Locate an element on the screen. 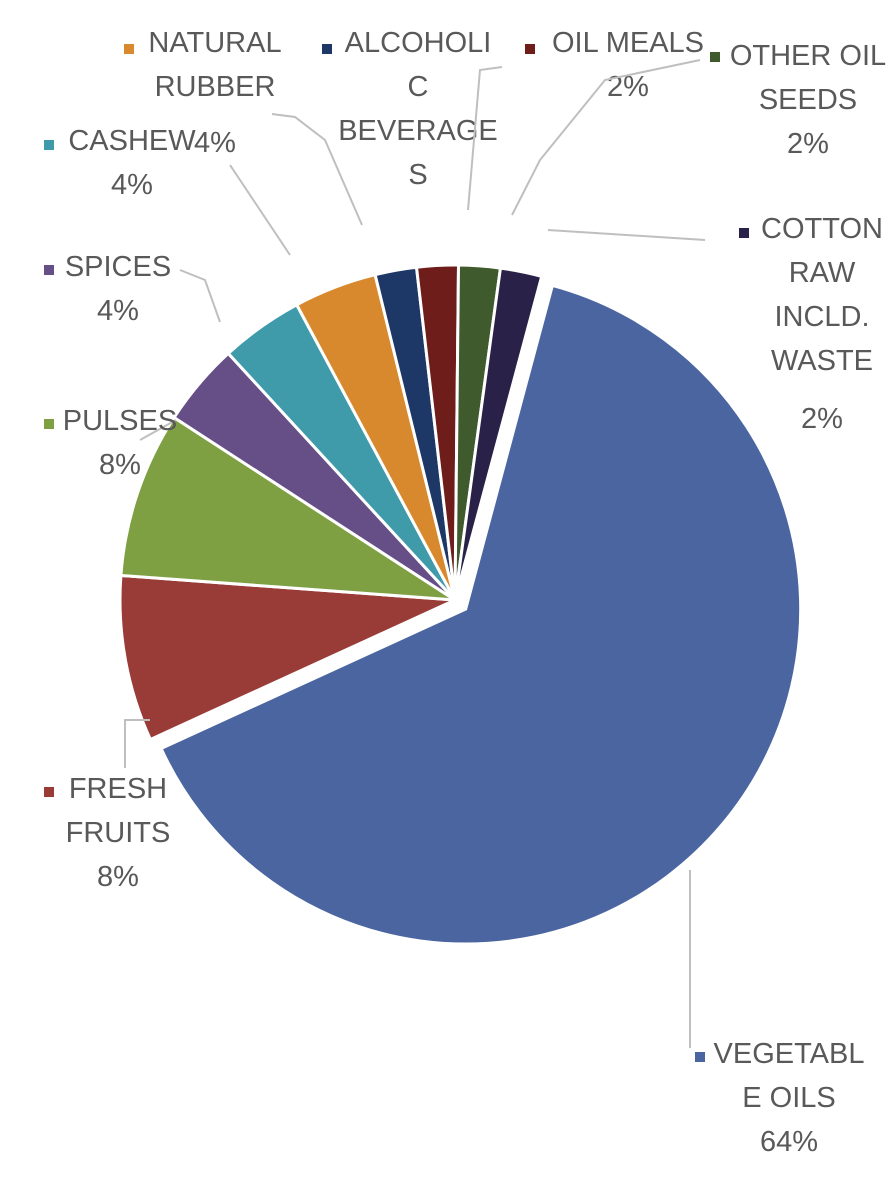 The width and height of the screenshot is (886, 1182). data-label-pulses: PULSES 8% is located at coordinates (110, 443).